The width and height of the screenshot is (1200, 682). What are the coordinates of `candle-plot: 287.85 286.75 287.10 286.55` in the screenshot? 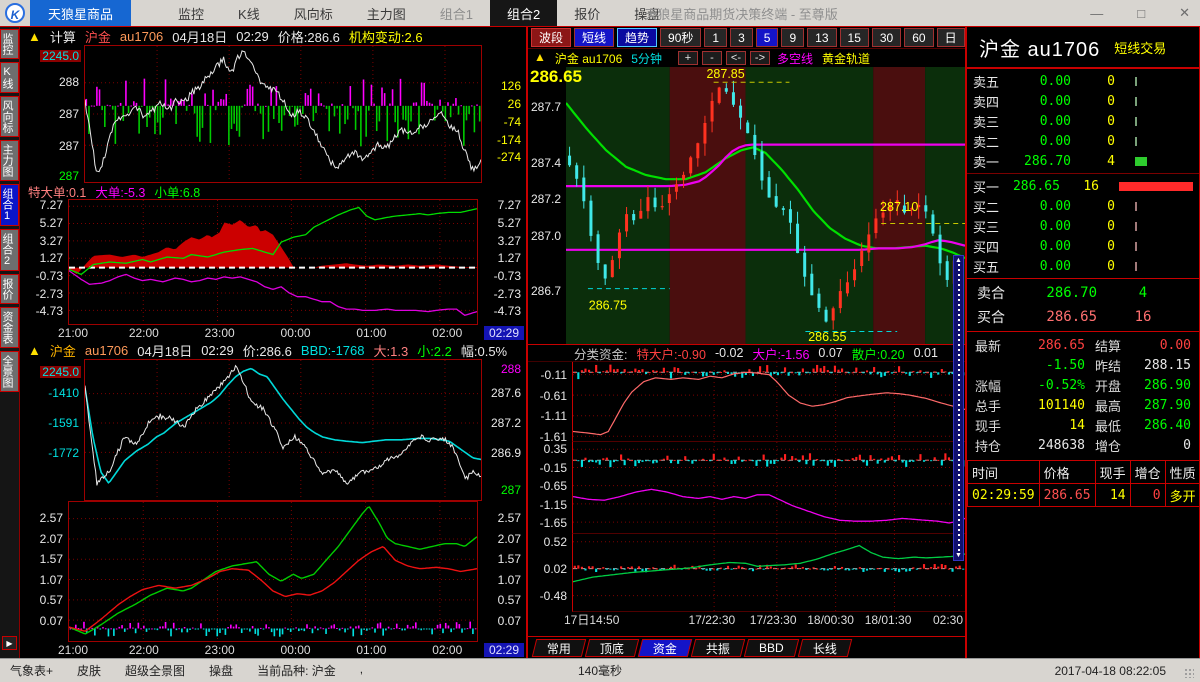 It's located at (765, 205).